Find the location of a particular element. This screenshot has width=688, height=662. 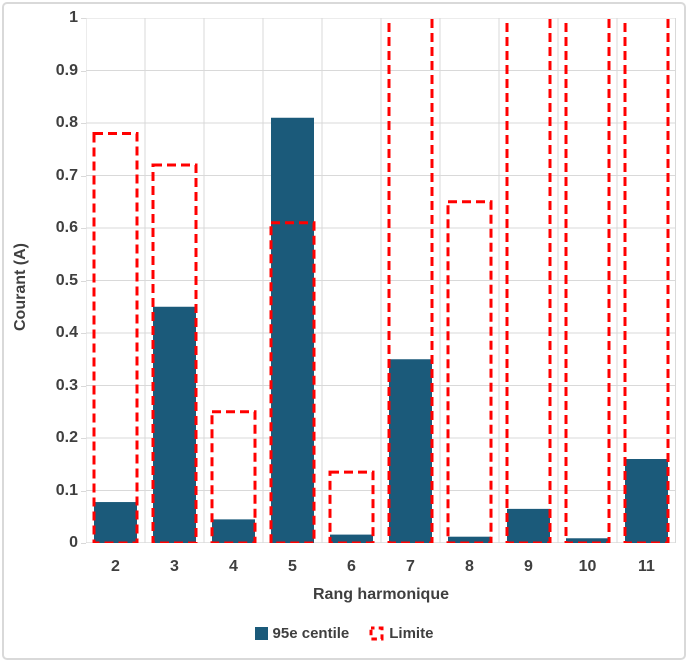

legend: 95e centile Limite is located at coordinates (344, 633).